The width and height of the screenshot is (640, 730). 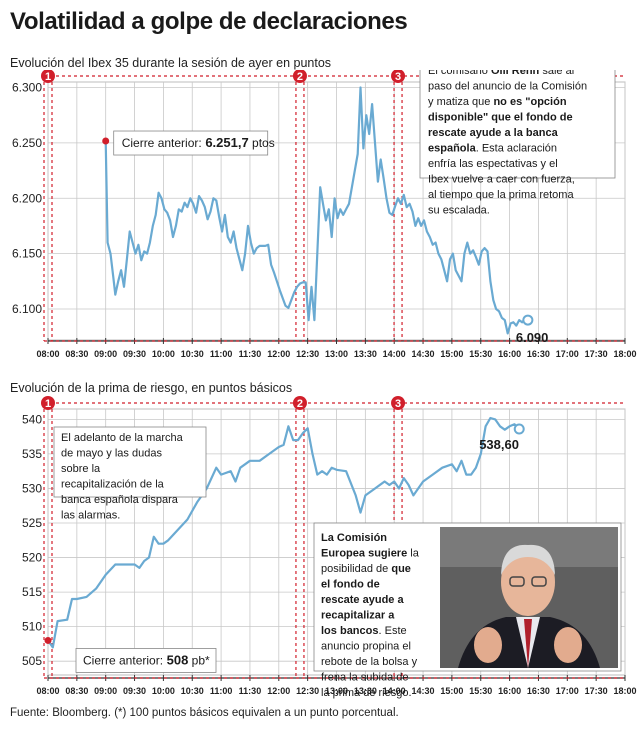 What do you see at coordinates (499, 444) in the screenshot?
I see `end-value-label: 538,60` at bounding box center [499, 444].